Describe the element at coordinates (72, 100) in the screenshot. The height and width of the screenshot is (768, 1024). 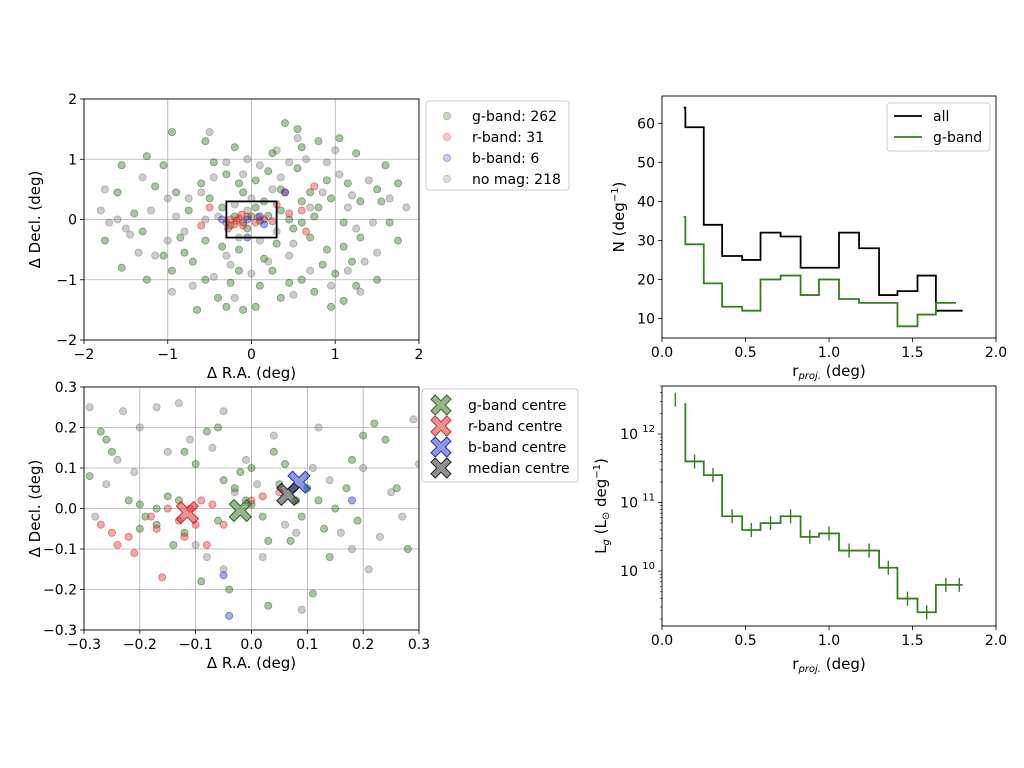
I see `y-tick-label: 2` at that location.